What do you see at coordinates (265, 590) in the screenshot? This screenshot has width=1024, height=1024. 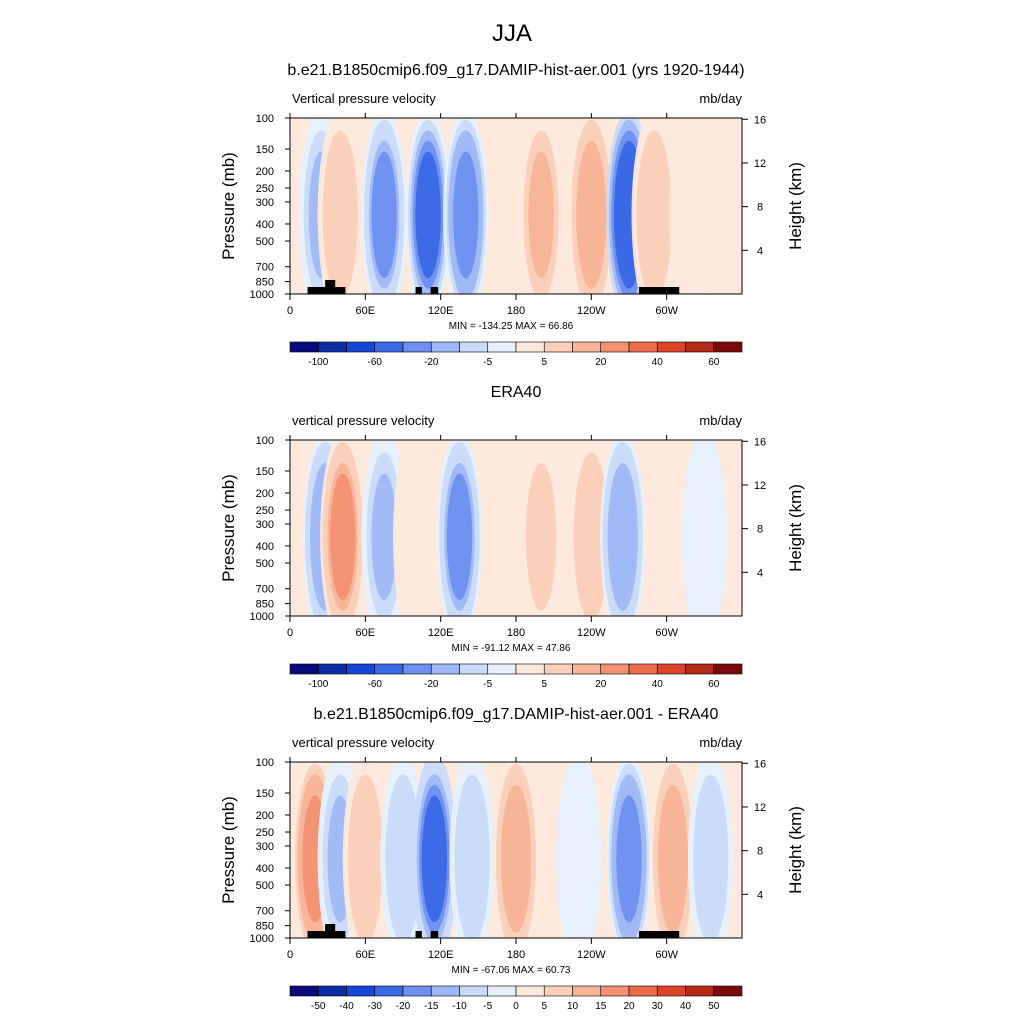 I see `y-tick-label: 700` at bounding box center [265, 590].